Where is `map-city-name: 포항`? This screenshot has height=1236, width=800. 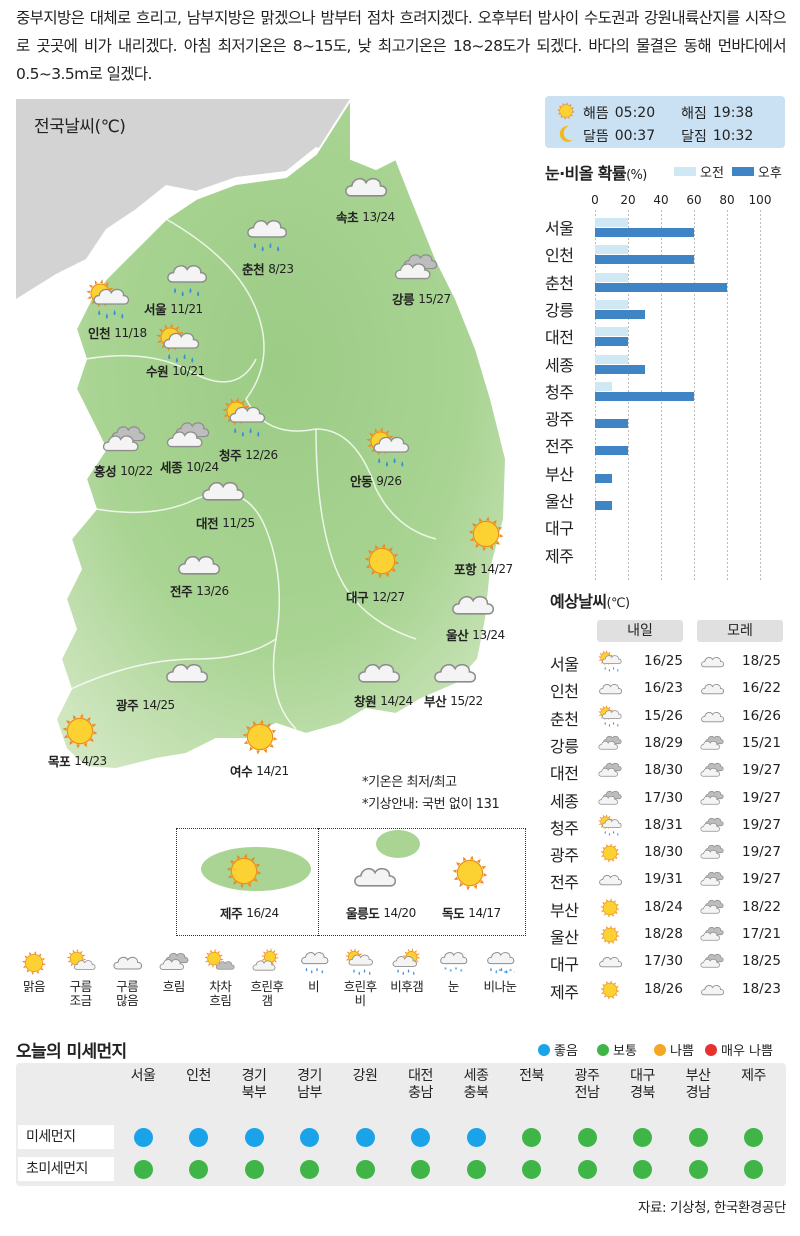
map-city-name: 포항 is located at coordinates (465, 569).